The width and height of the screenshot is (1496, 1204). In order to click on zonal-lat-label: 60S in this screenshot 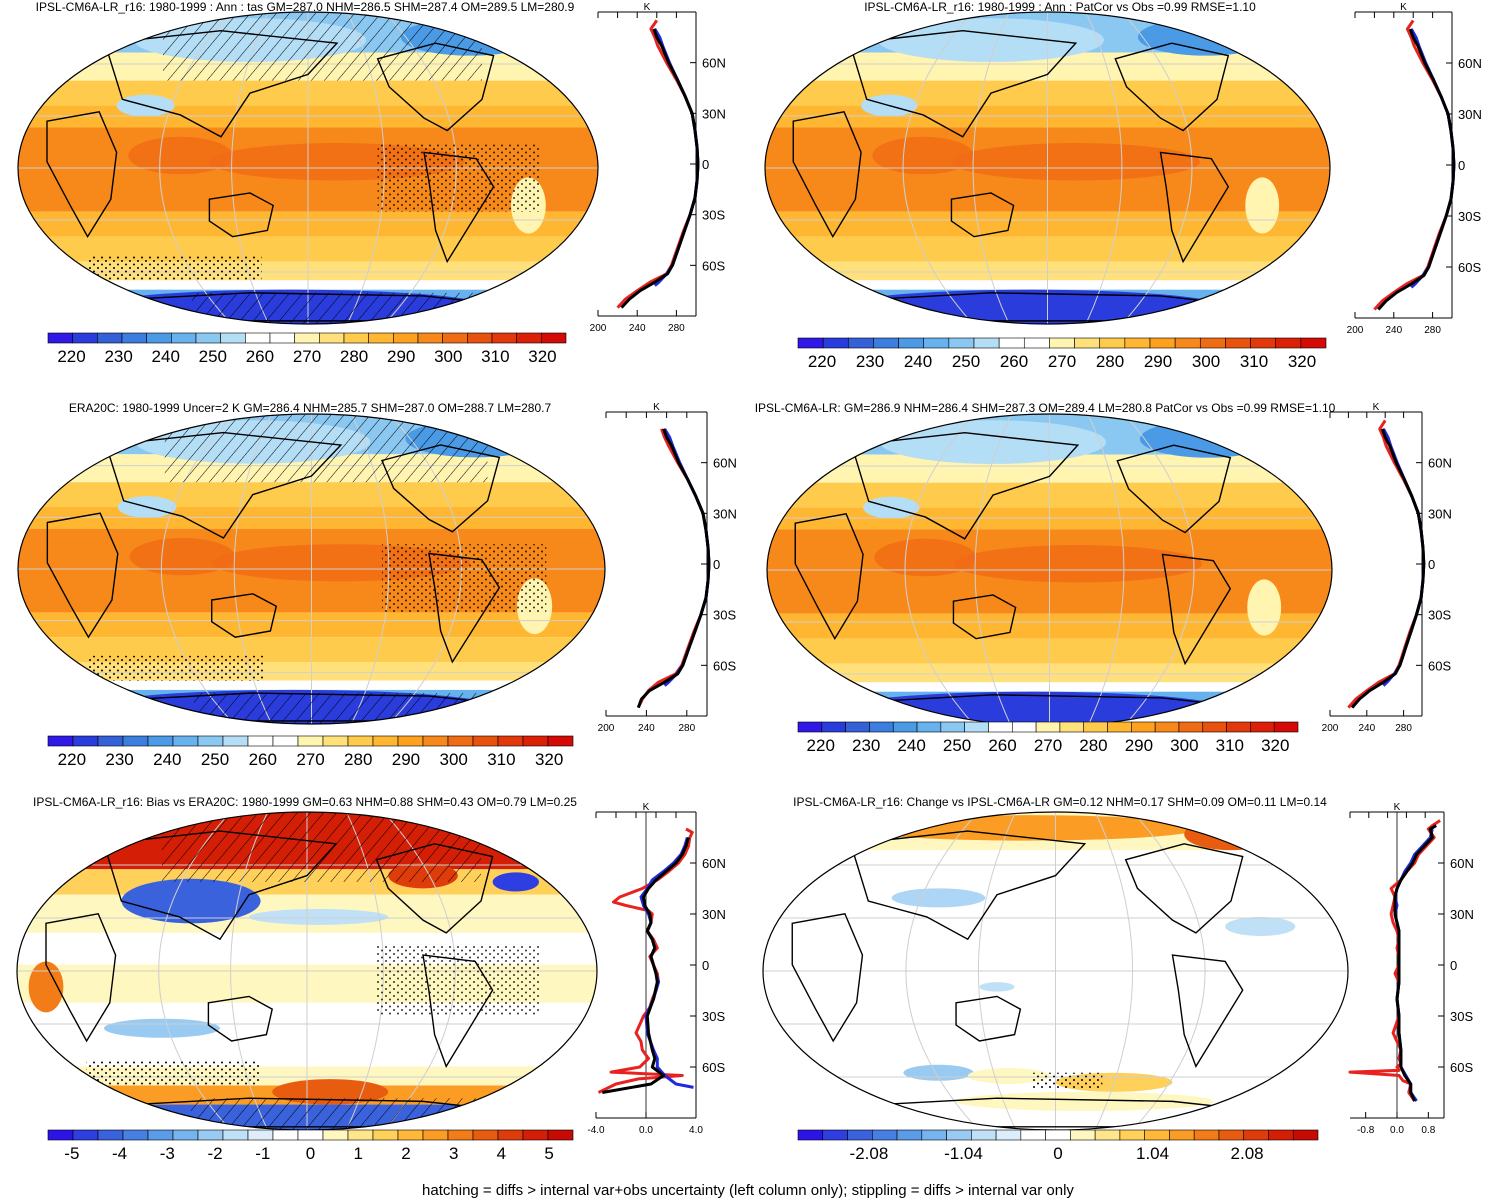, I will do `click(1439, 665)`.